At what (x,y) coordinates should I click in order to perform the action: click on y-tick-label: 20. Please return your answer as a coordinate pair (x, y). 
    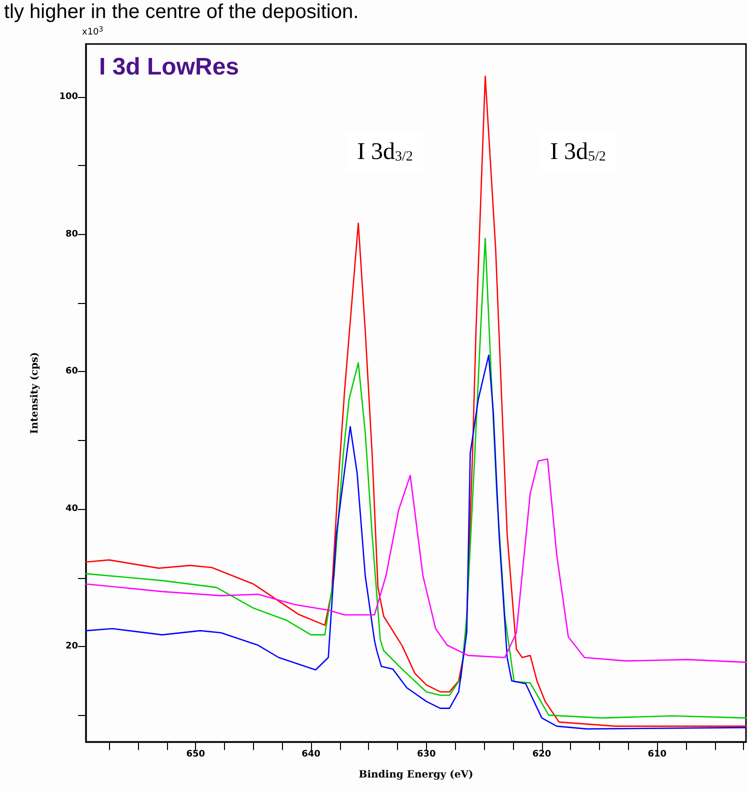
    Looking at the image, I should click on (71, 647).